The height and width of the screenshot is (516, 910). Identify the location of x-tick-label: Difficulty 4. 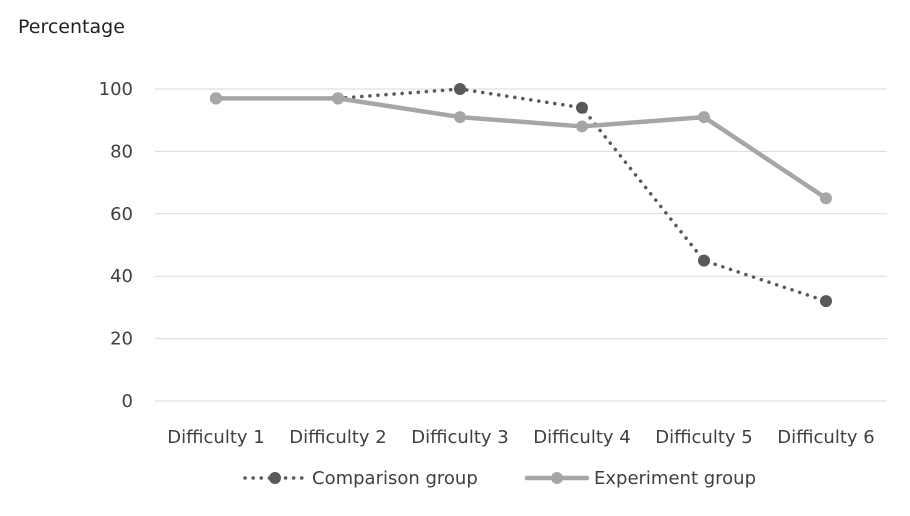
(581, 437).